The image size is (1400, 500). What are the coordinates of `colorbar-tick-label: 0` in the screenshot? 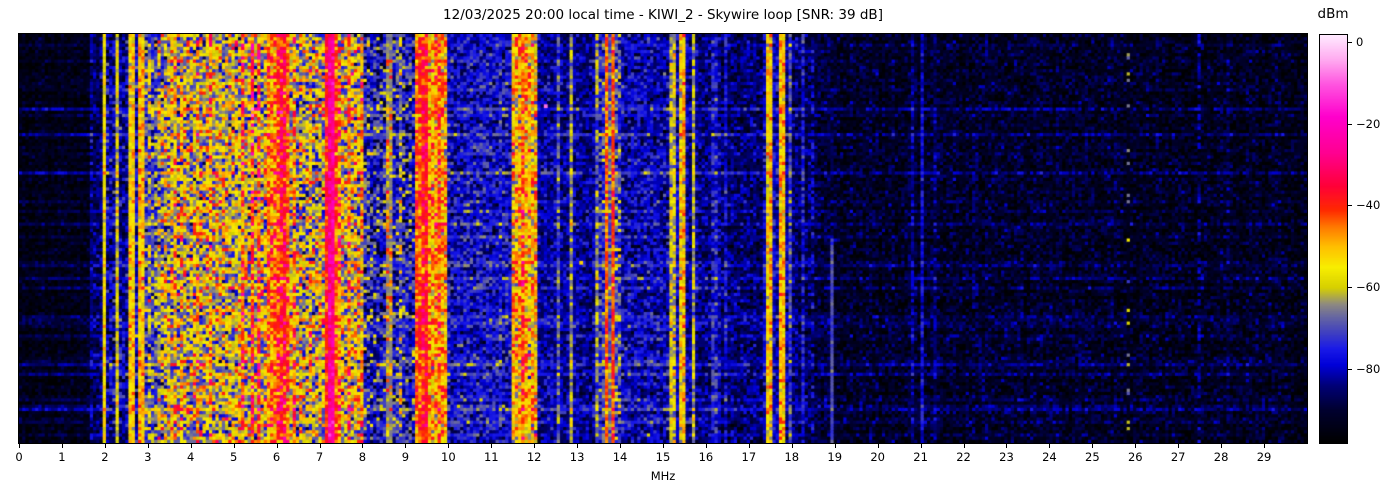 It's located at (1360, 42).